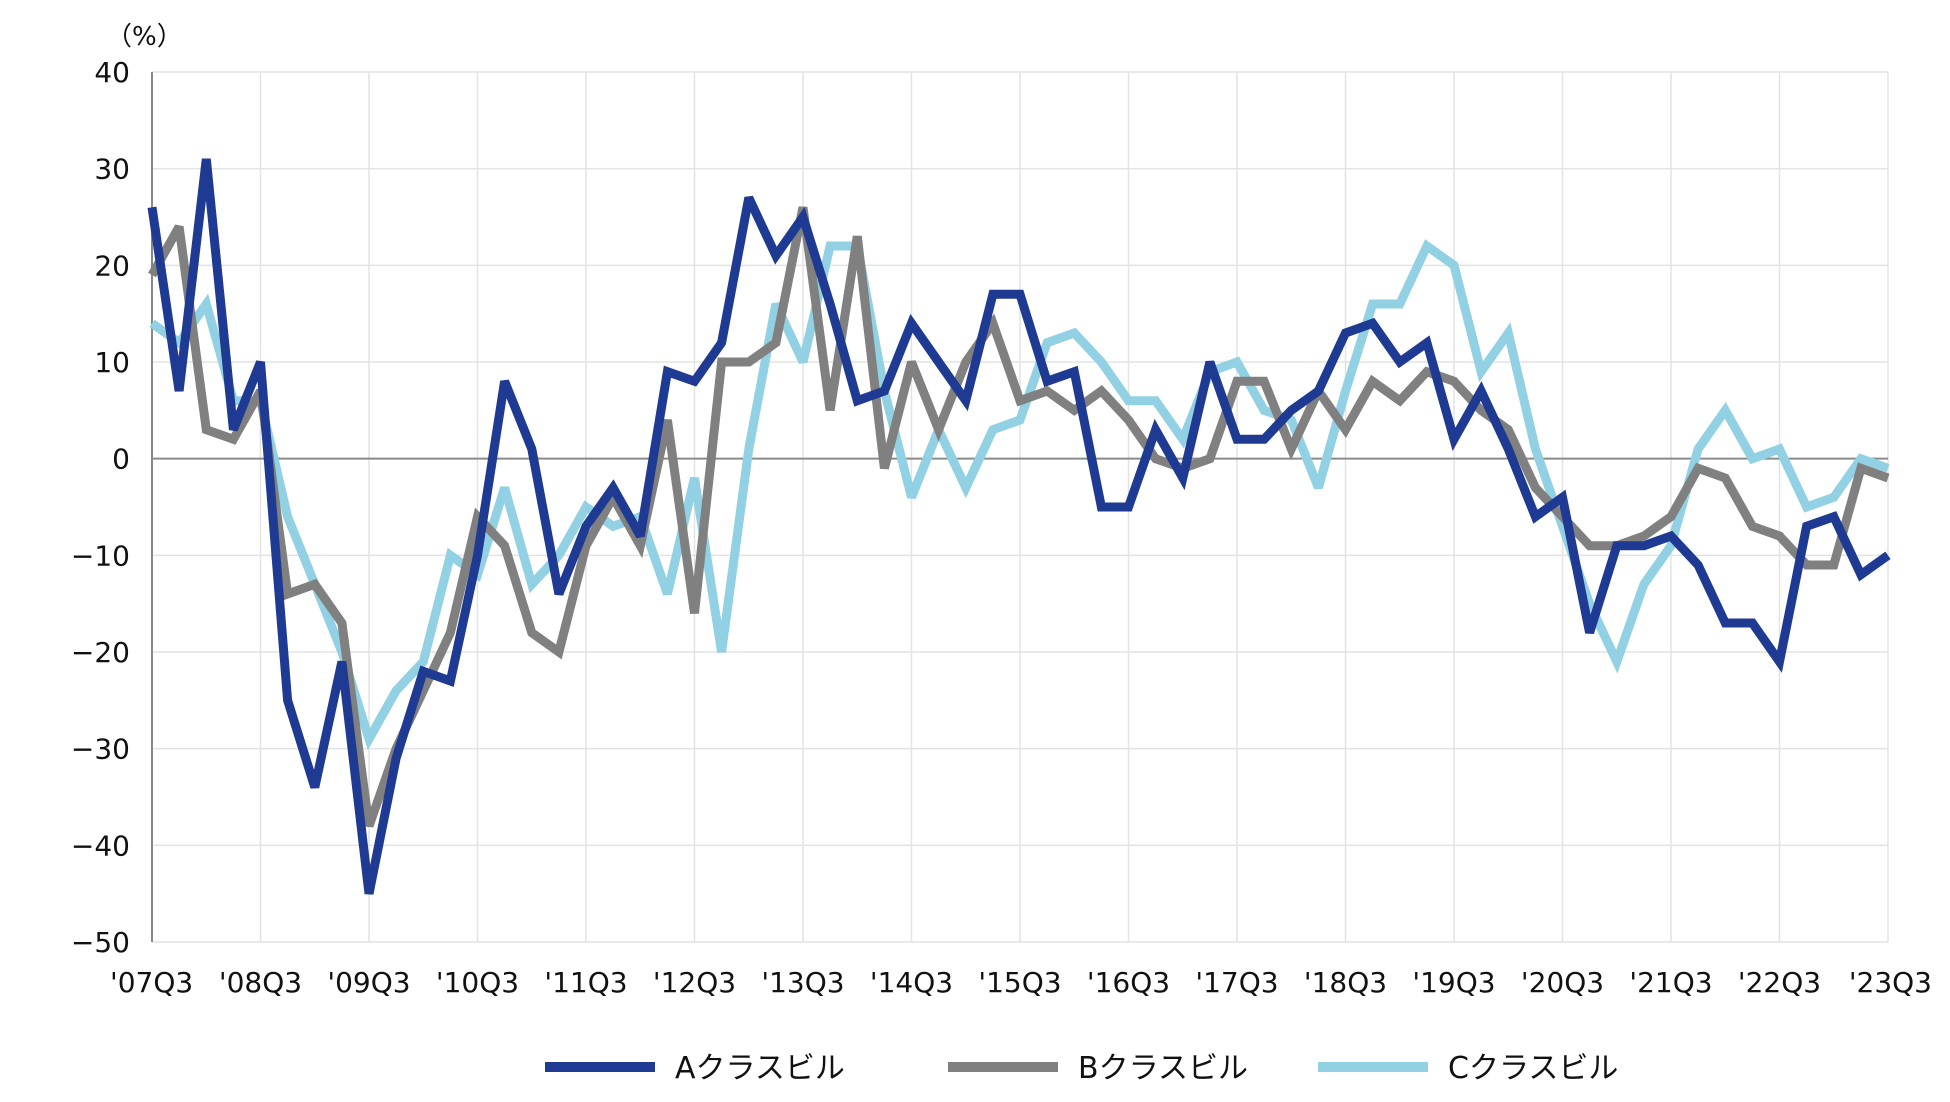 The width and height of the screenshot is (1950, 1102). I want to click on x-tick-label: '11Q3, so click(585, 982).